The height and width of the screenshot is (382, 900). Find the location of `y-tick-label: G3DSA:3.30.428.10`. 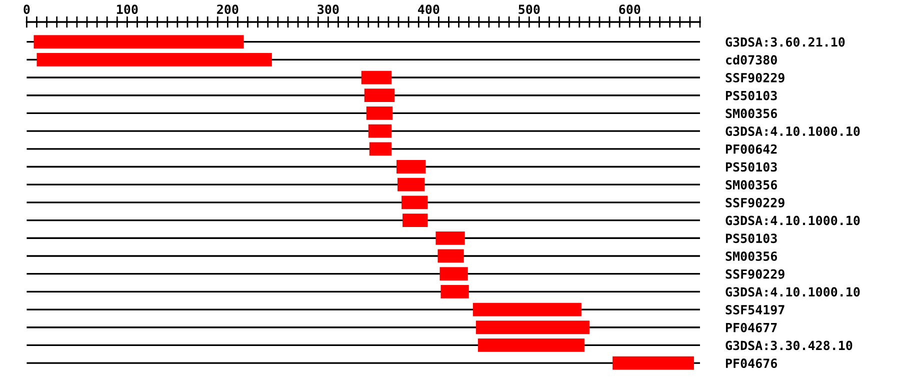

y-tick-label: G3DSA:3.30.428.10 is located at coordinates (789, 345).